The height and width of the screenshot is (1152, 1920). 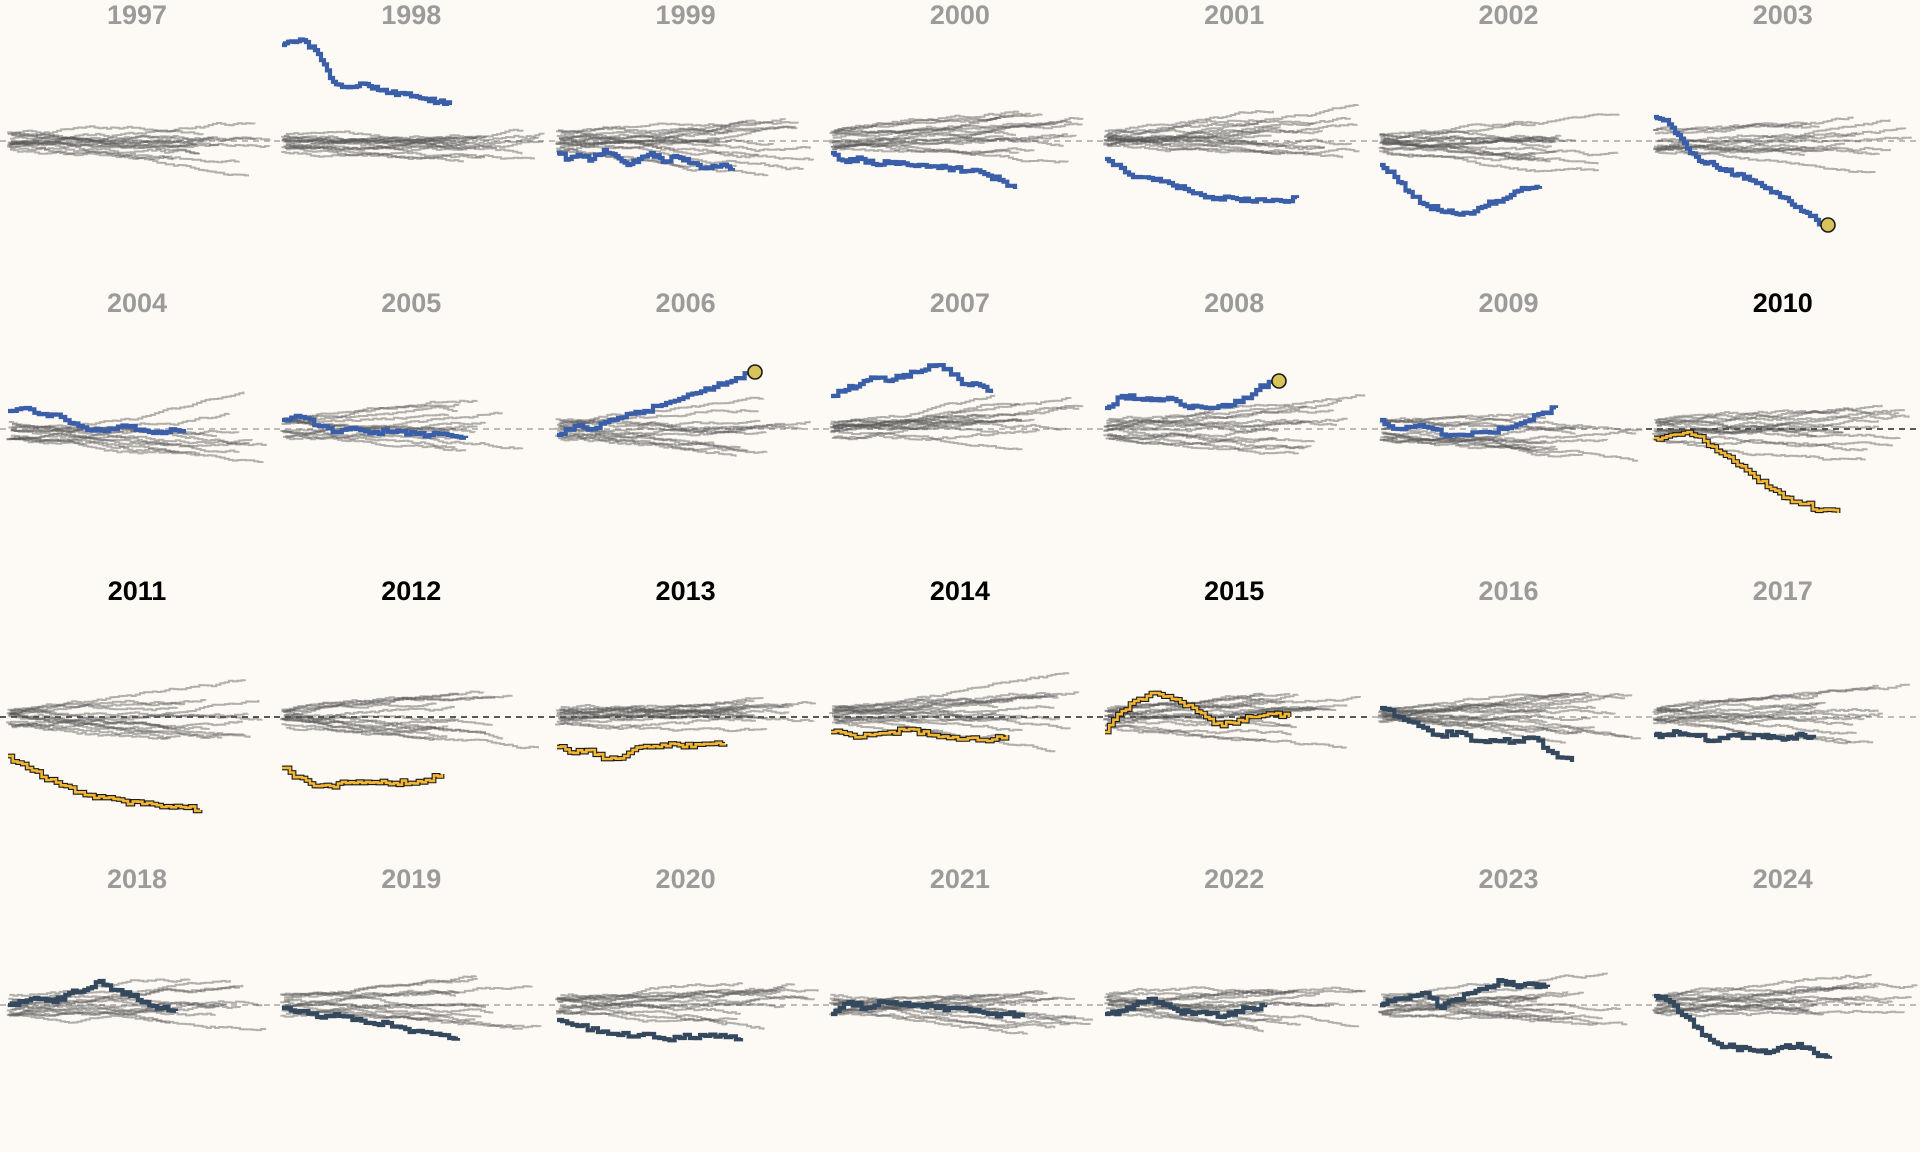 What do you see at coordinates (1782, 432) in the screenshot?
I see `panel-2010: 2010` at bounding box center [1782, 432].